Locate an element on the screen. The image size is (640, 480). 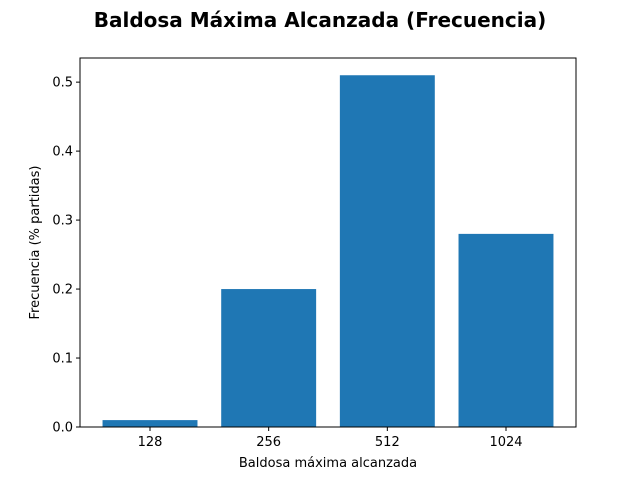
x-tick-label: 1024 is located at coordinates (505, 442).